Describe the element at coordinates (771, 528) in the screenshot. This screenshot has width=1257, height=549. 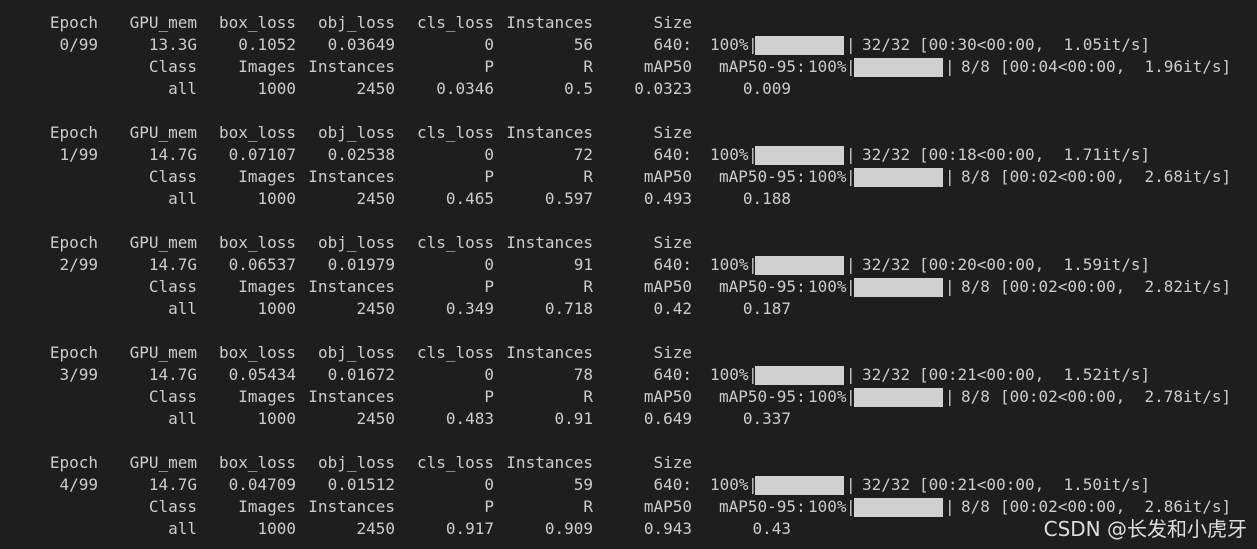
I see `map50-95-value: 0.43` at that location.